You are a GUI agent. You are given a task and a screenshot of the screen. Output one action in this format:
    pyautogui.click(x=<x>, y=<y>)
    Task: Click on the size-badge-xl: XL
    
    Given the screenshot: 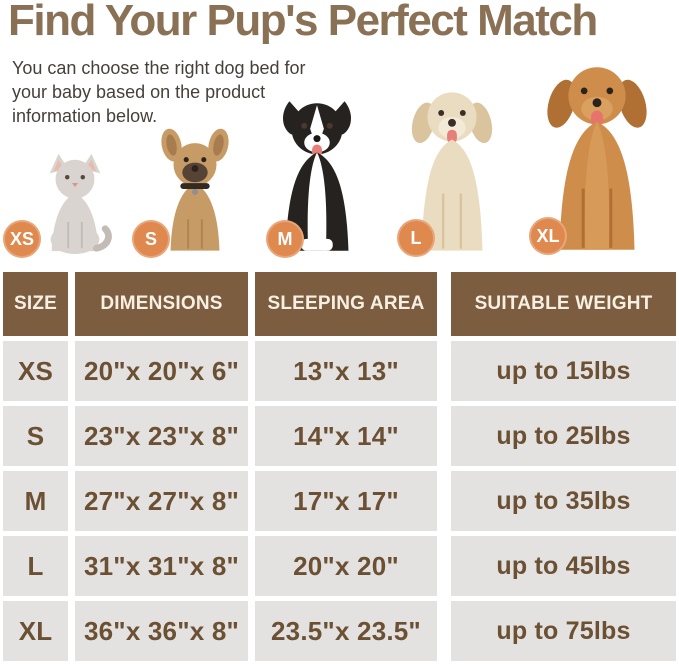 What is the action you would take?
    pyautogui.click(x=548, y=236)
    